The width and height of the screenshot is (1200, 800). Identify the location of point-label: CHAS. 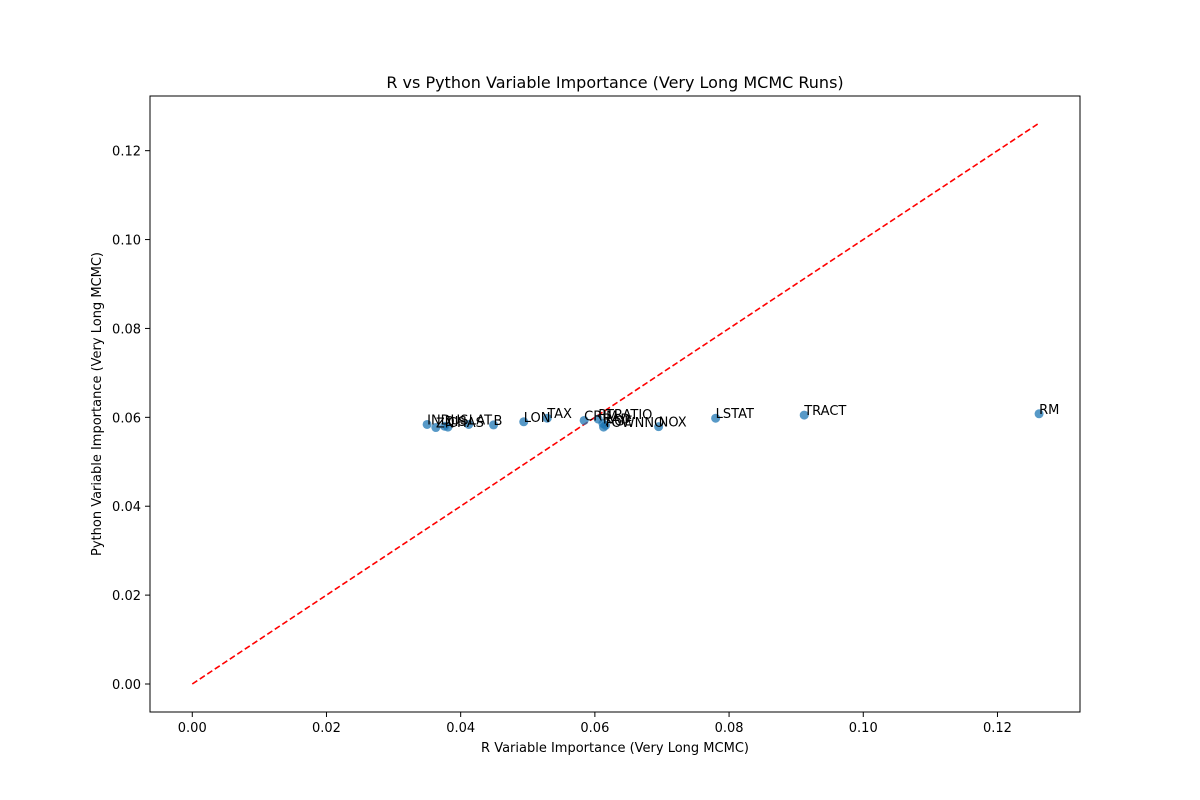
(466, 423).